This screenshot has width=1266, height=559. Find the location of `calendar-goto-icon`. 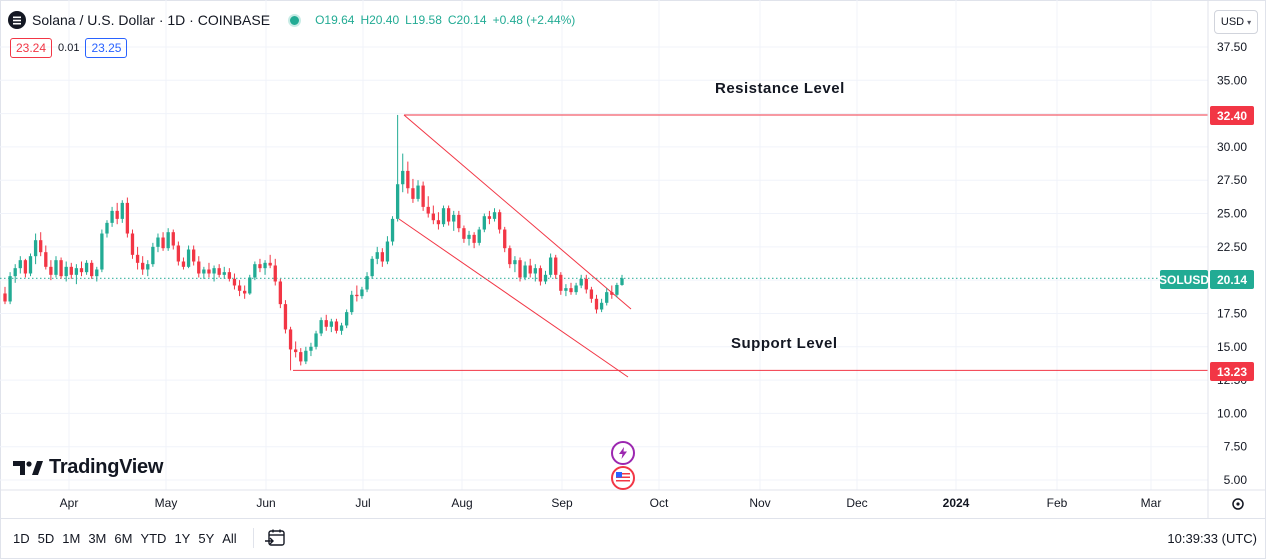

calendar-goto-icon is located at coordinates (275, 538).